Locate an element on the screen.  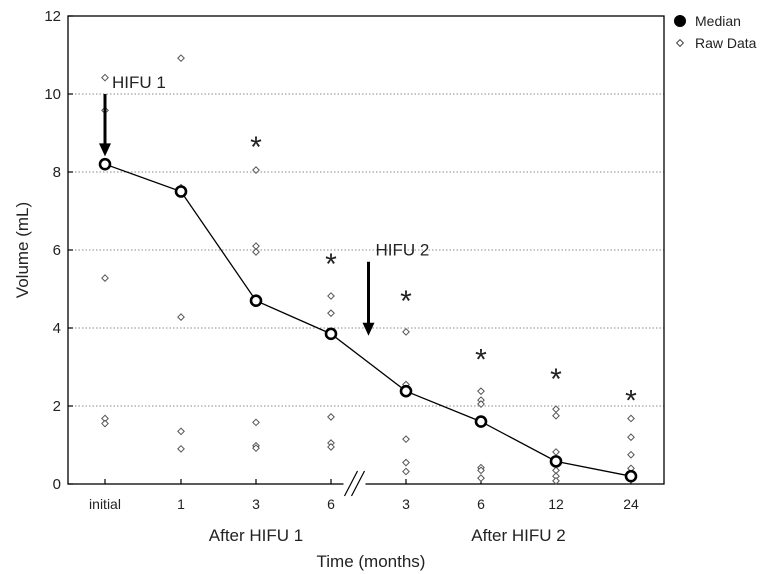
y-axis-label: Volume (mL) is located at coordinates (22, 250).